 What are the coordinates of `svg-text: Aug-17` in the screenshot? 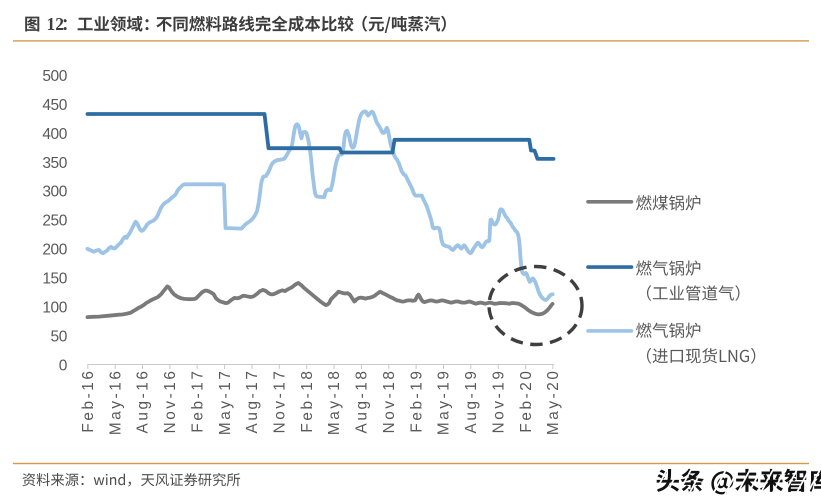 It's located at (252, 401).